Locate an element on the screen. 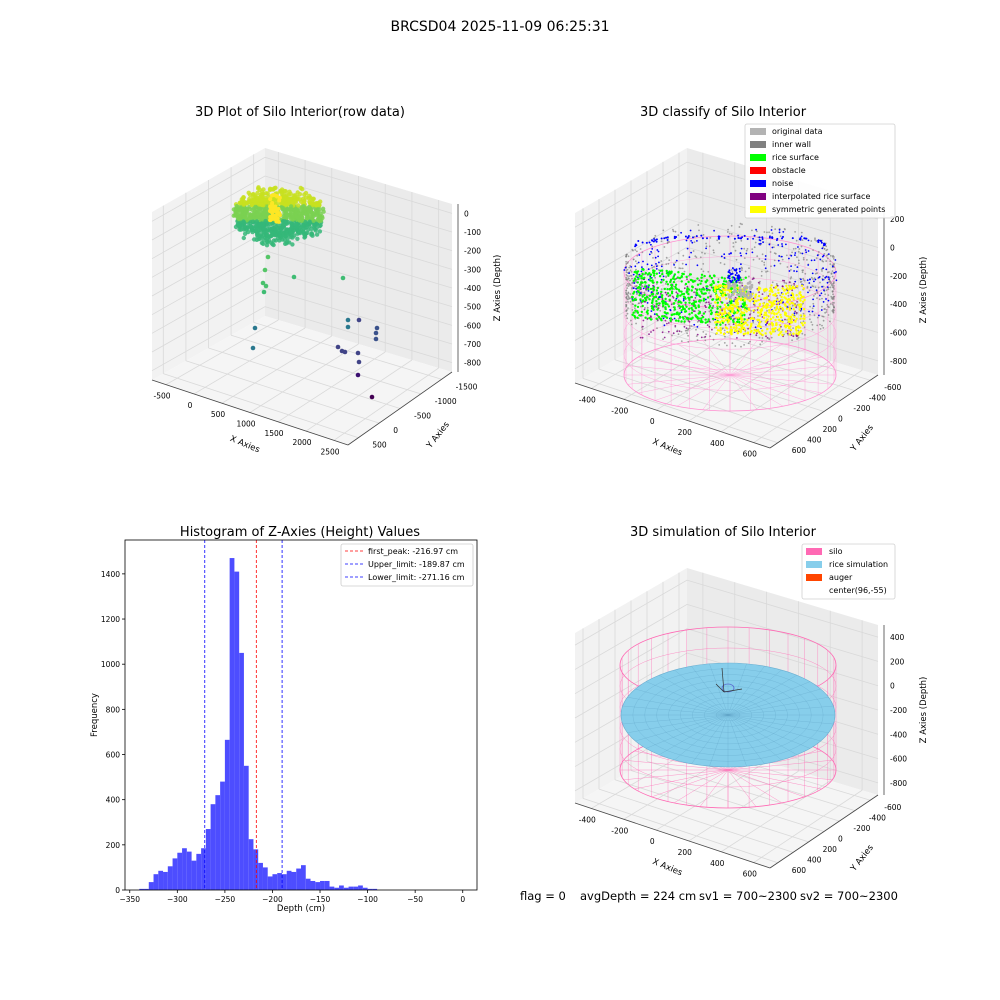  z-tick-label: 200 is located at coordinates (897, 661).